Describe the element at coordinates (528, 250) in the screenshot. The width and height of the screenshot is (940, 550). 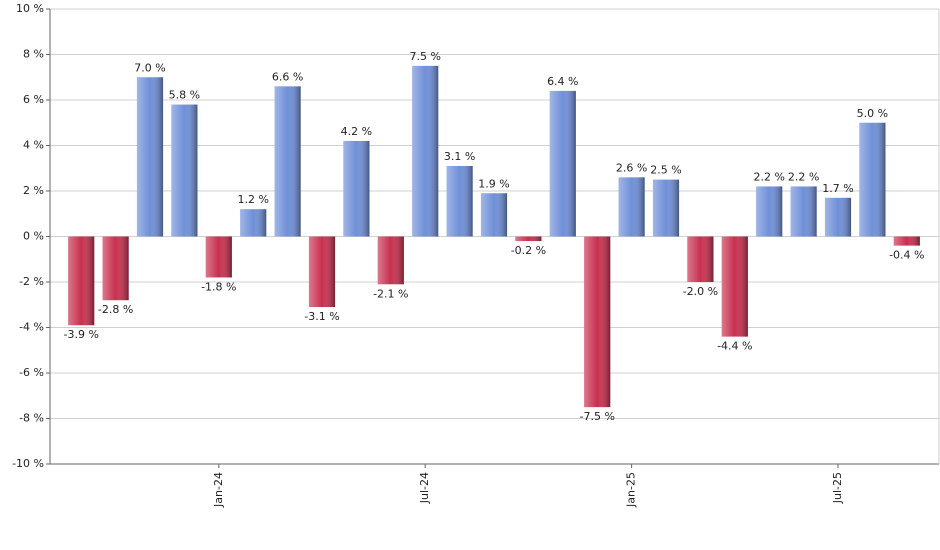
I see `value-label: -0.2 %` at that location.